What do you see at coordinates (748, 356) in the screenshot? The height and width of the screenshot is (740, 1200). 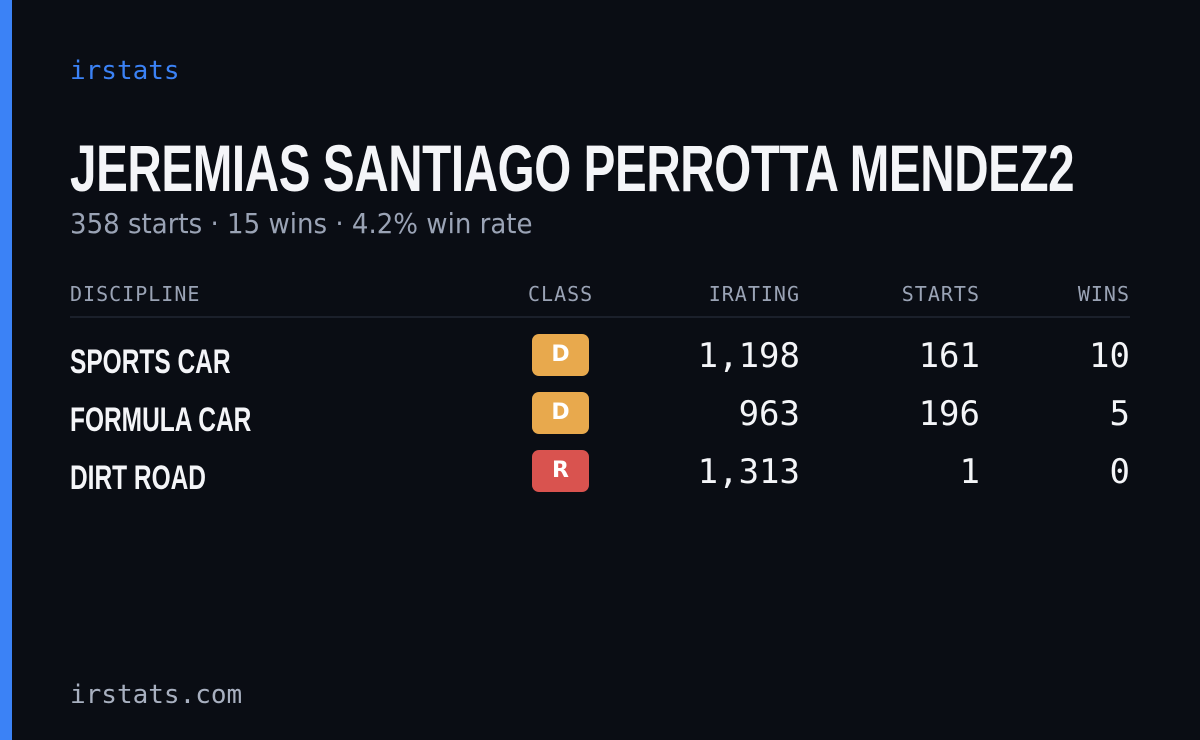 I see `irating: 1,198` at bounding box center [748, 356].